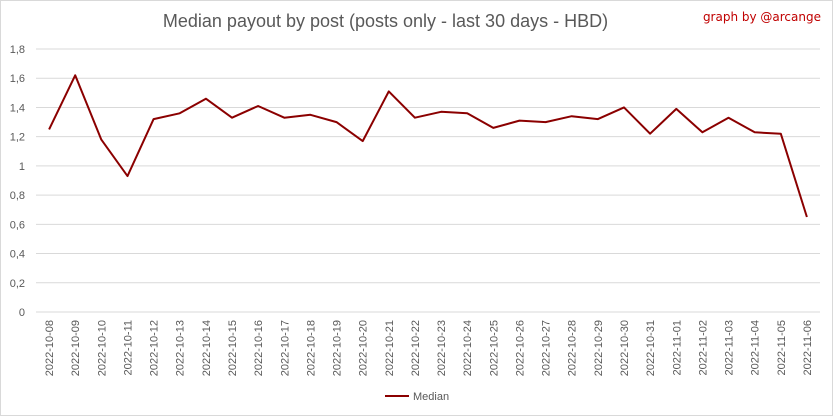 Image resolution: width=833 pixels, height=416 pixels. I want to click on x-tick-label: 2022-10-16, so click(259, 348).